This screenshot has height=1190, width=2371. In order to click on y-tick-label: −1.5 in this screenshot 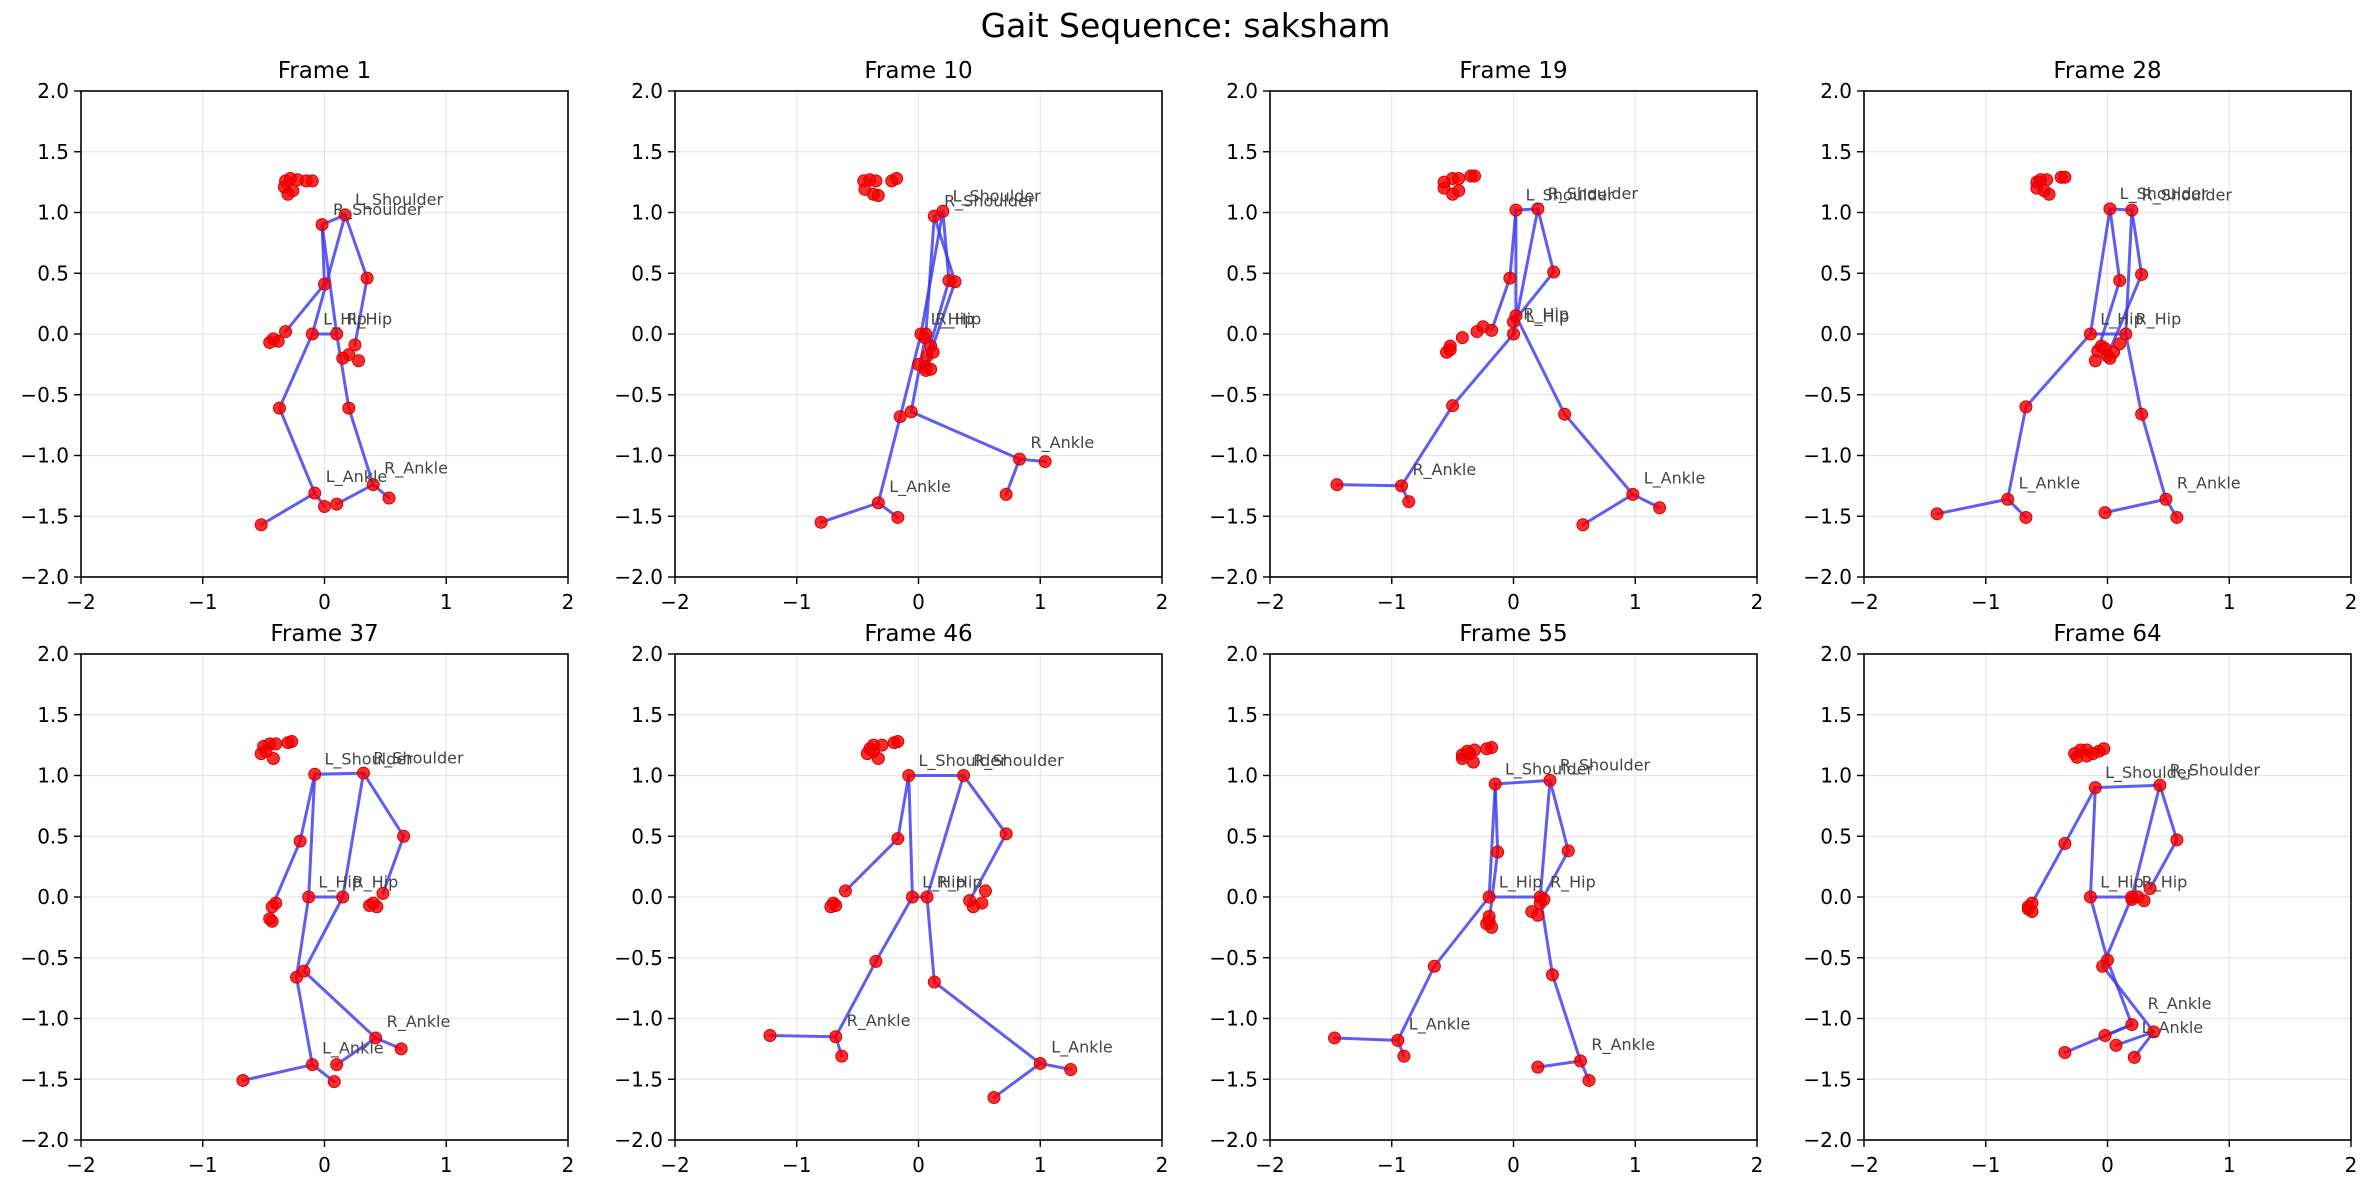, I will do `click(44, 1079)`.